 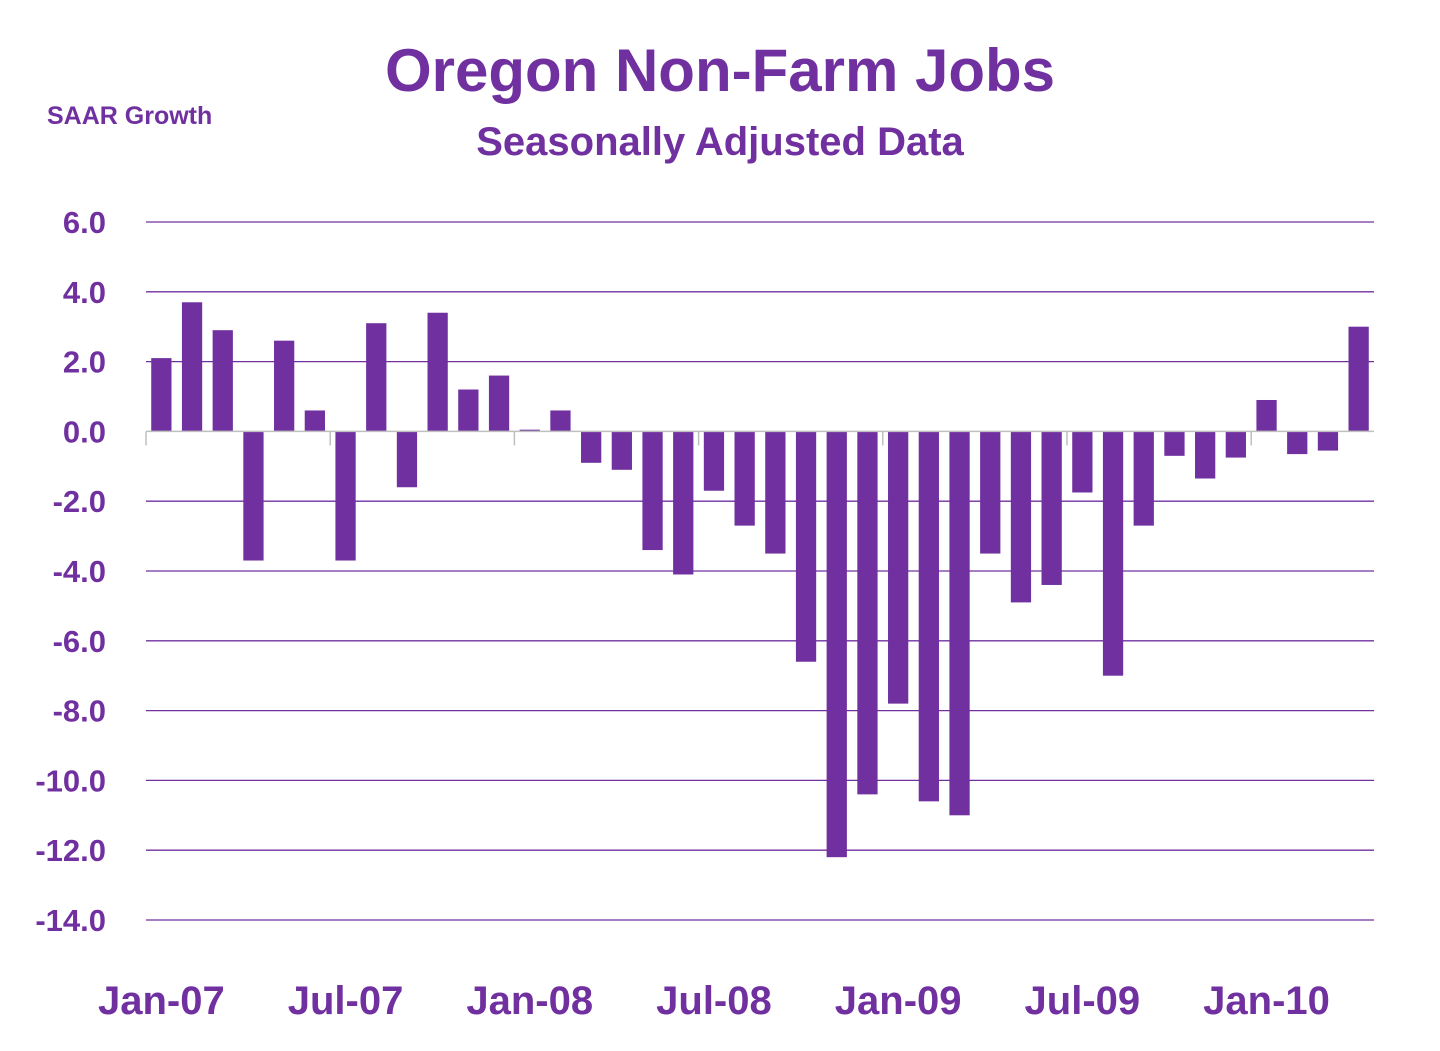 What do you see at coordinates (84, 431) in the screenshot?
I see `y-tick-label: 0.0` at bounding box center [84, 431].